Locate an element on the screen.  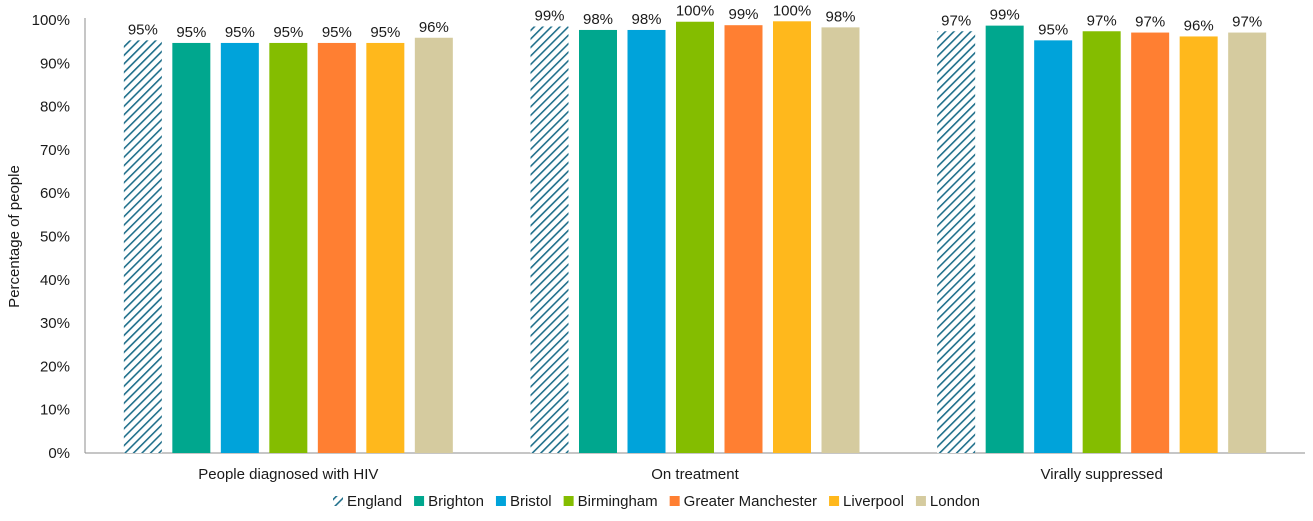
y-tick-label: 90% is located at coordinates (55, 63).